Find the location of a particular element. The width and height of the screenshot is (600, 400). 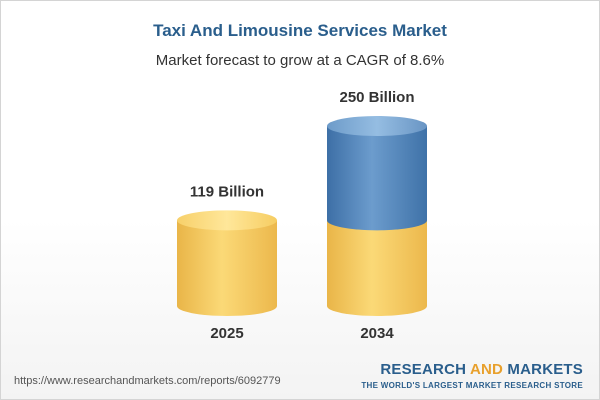

bar-growth-2034 is located at coordinates (377, 178).